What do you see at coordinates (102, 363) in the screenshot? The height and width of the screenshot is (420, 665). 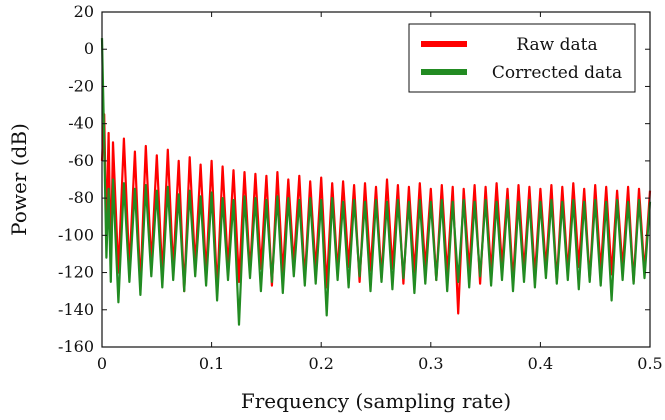 I see `x-tick-label: 0` at bounding box center [102, 363].